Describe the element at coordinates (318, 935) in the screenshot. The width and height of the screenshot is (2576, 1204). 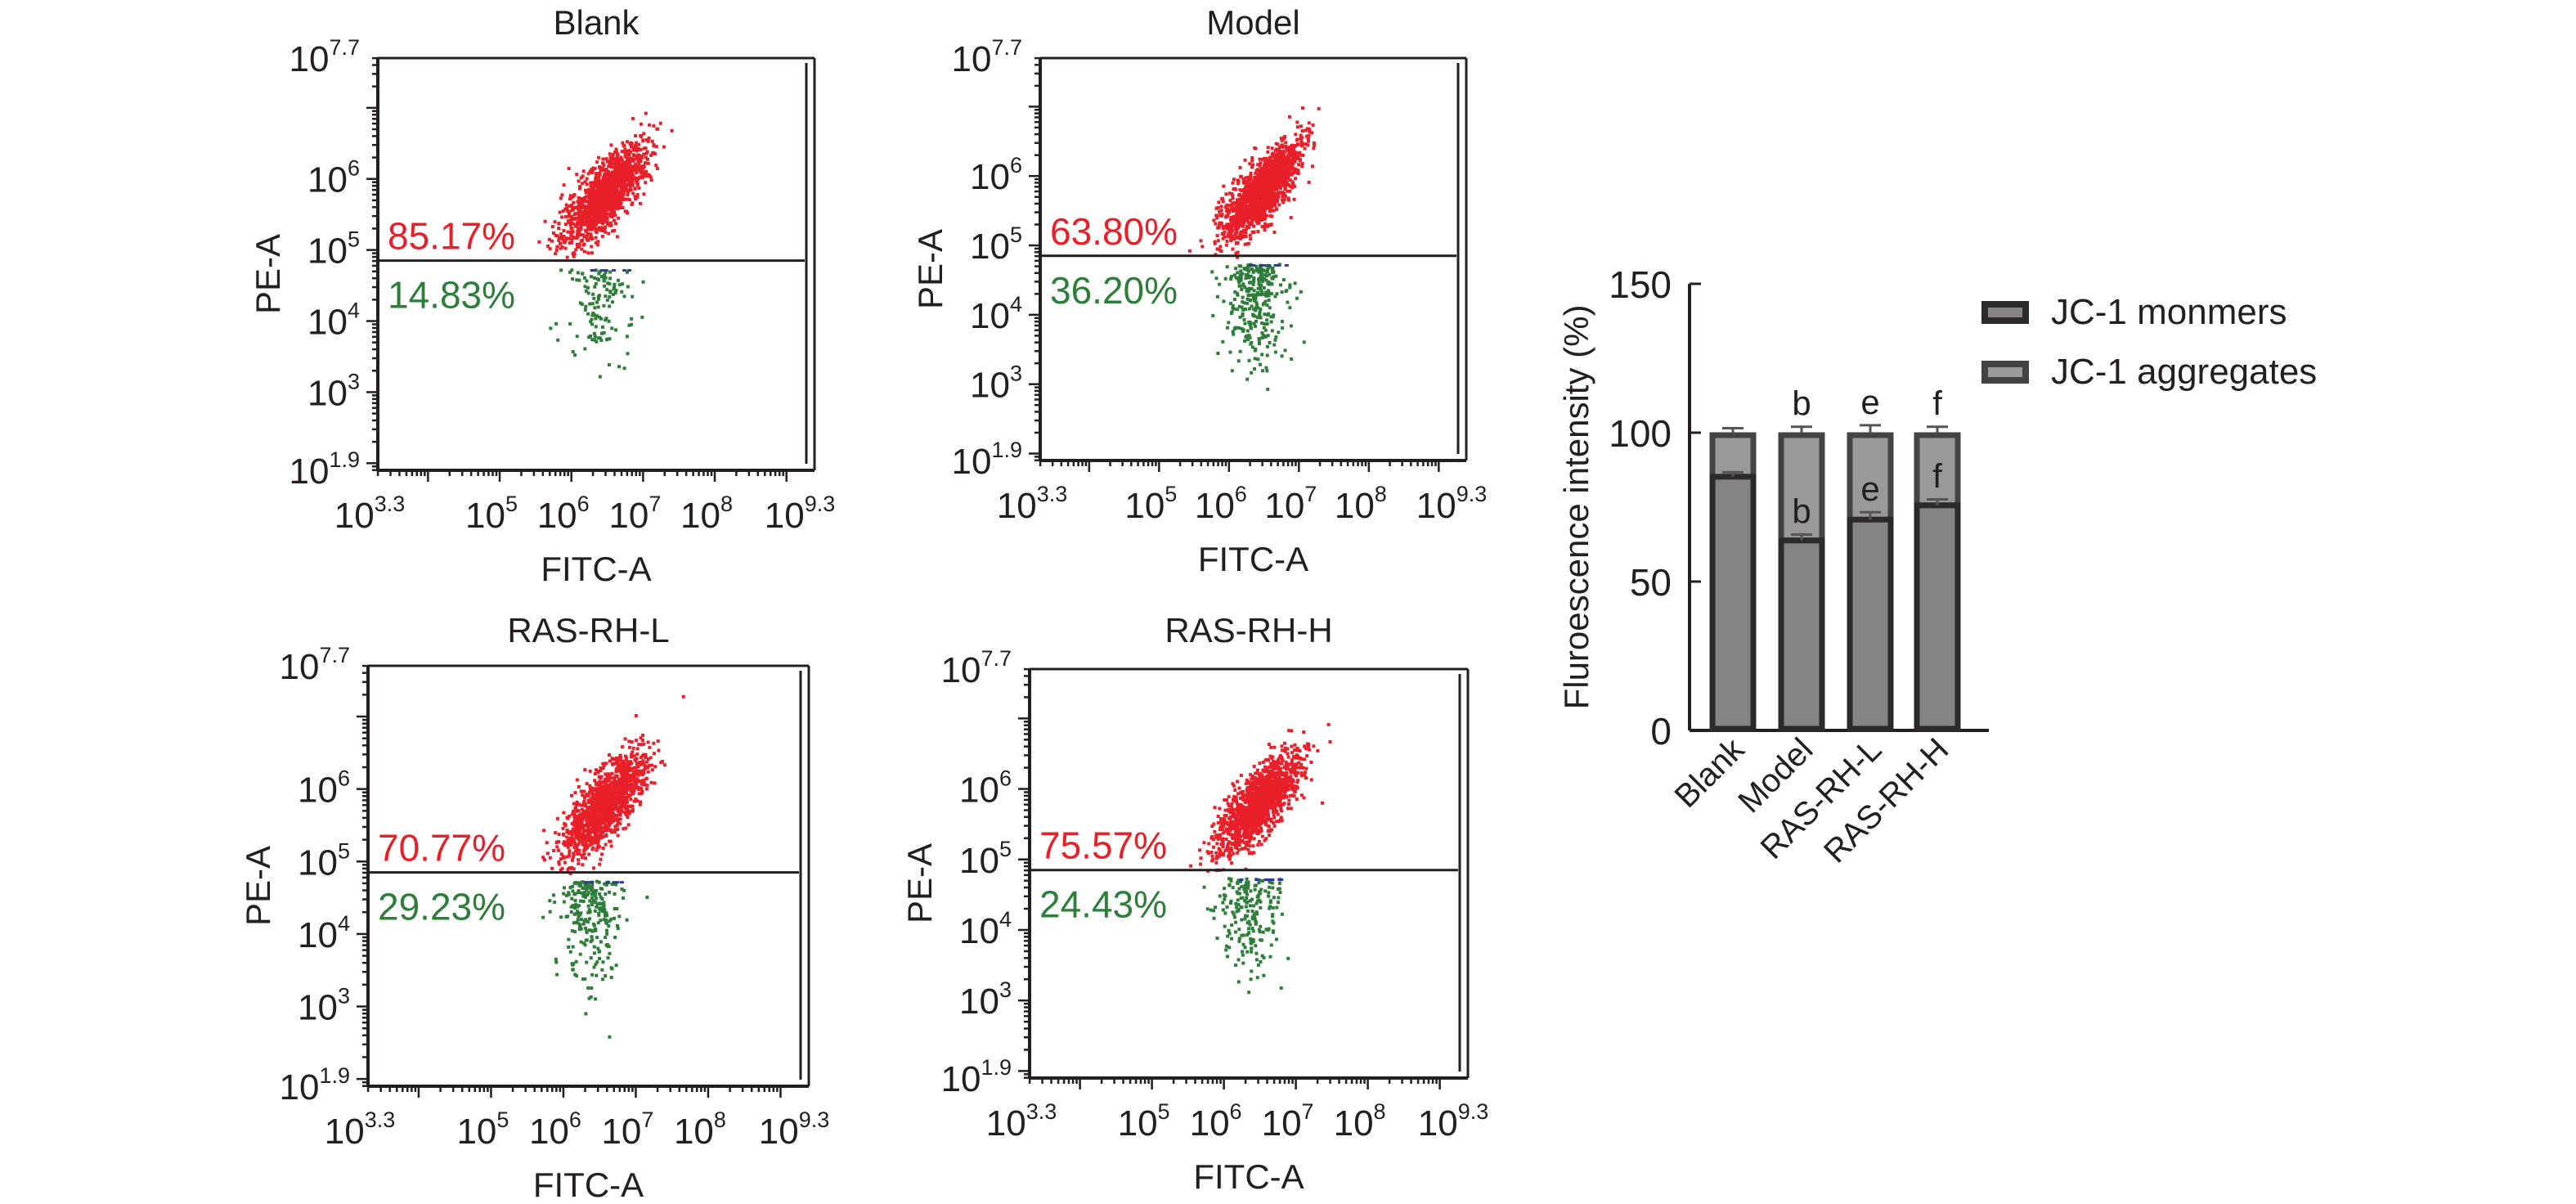
I see `y-tick-label-base: 10` at that location.